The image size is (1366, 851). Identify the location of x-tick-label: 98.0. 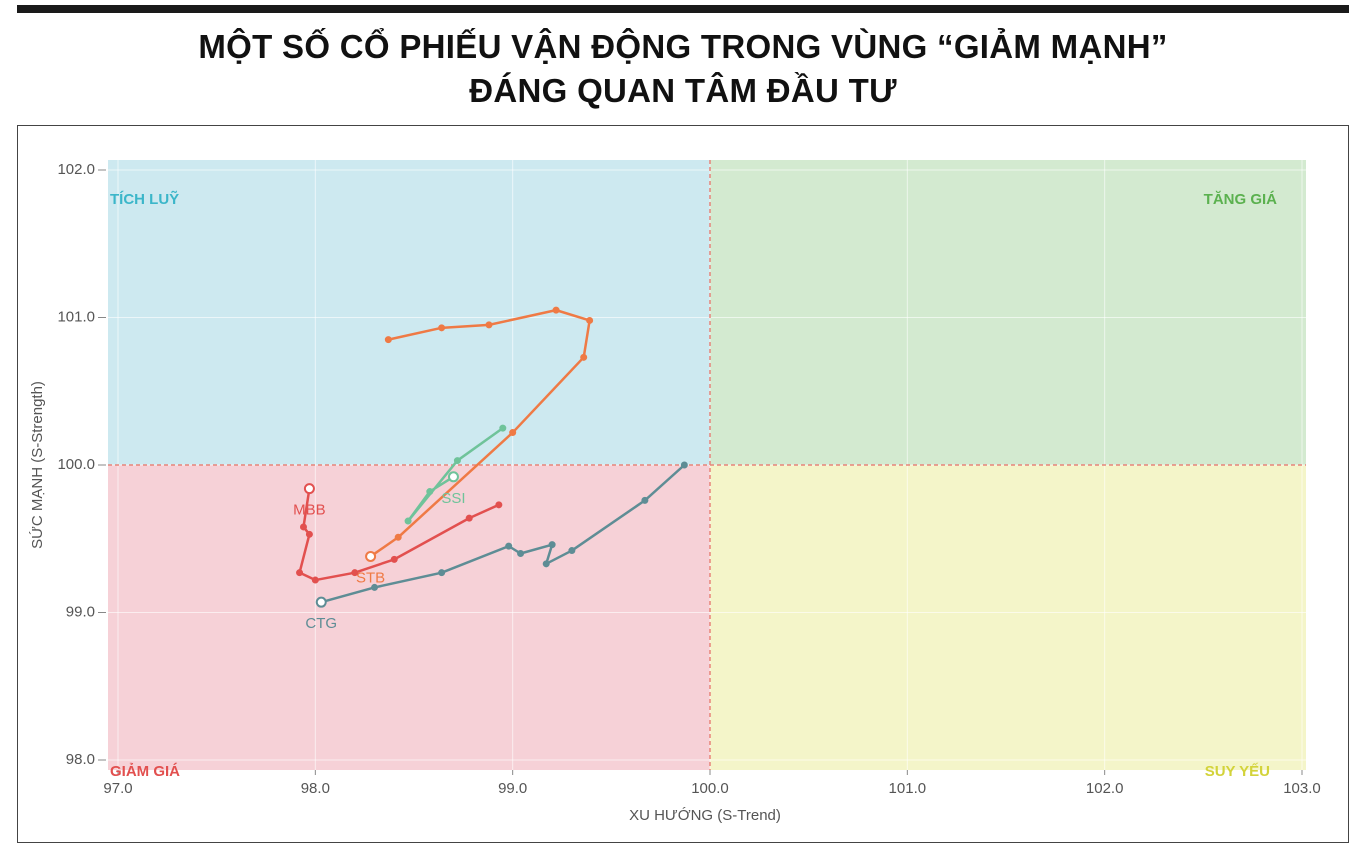
(315, 788).